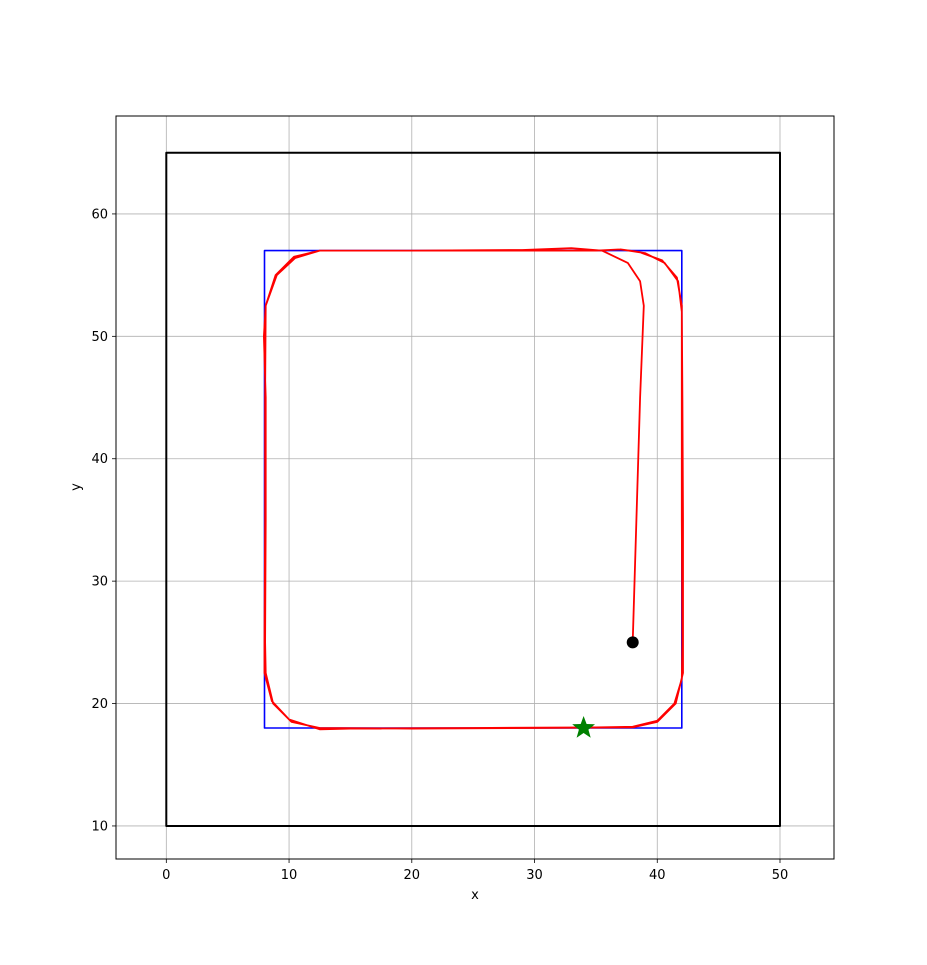 This screenshot has width=927, height=965. What do you see at coordinates (99, 337) in the screenshot?
I see `y-tick-label: 50` at bounding box center [99, 337].